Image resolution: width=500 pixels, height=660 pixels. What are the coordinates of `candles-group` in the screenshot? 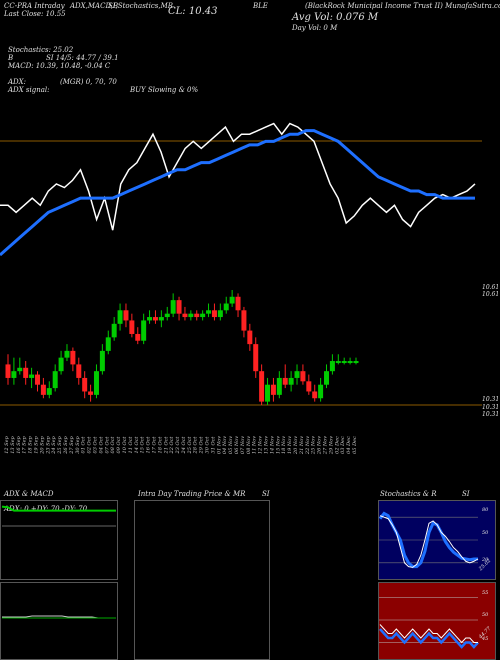 It's located at (182, 347).